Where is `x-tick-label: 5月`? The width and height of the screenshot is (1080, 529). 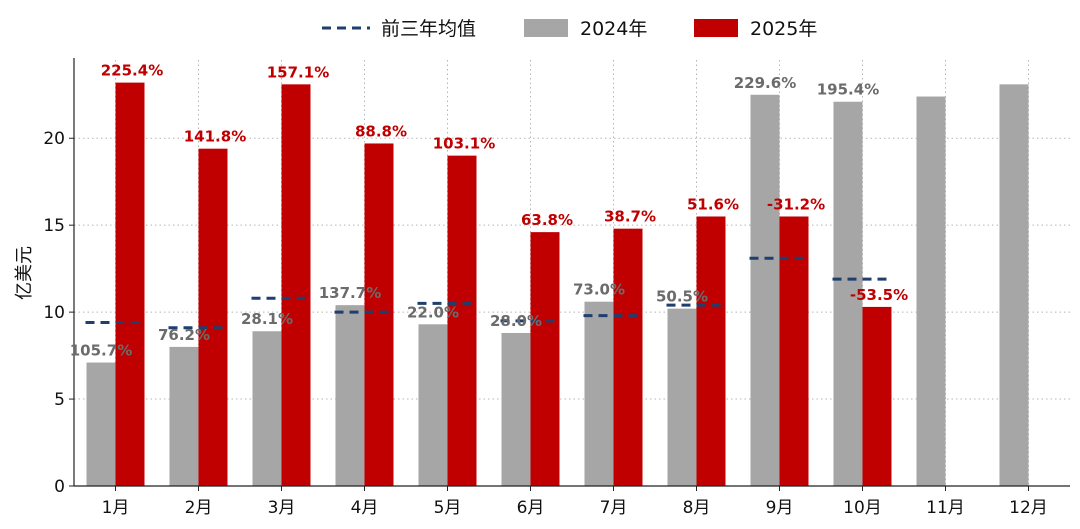 x-tick-label: 5月 is located at coordinates (448, 508).